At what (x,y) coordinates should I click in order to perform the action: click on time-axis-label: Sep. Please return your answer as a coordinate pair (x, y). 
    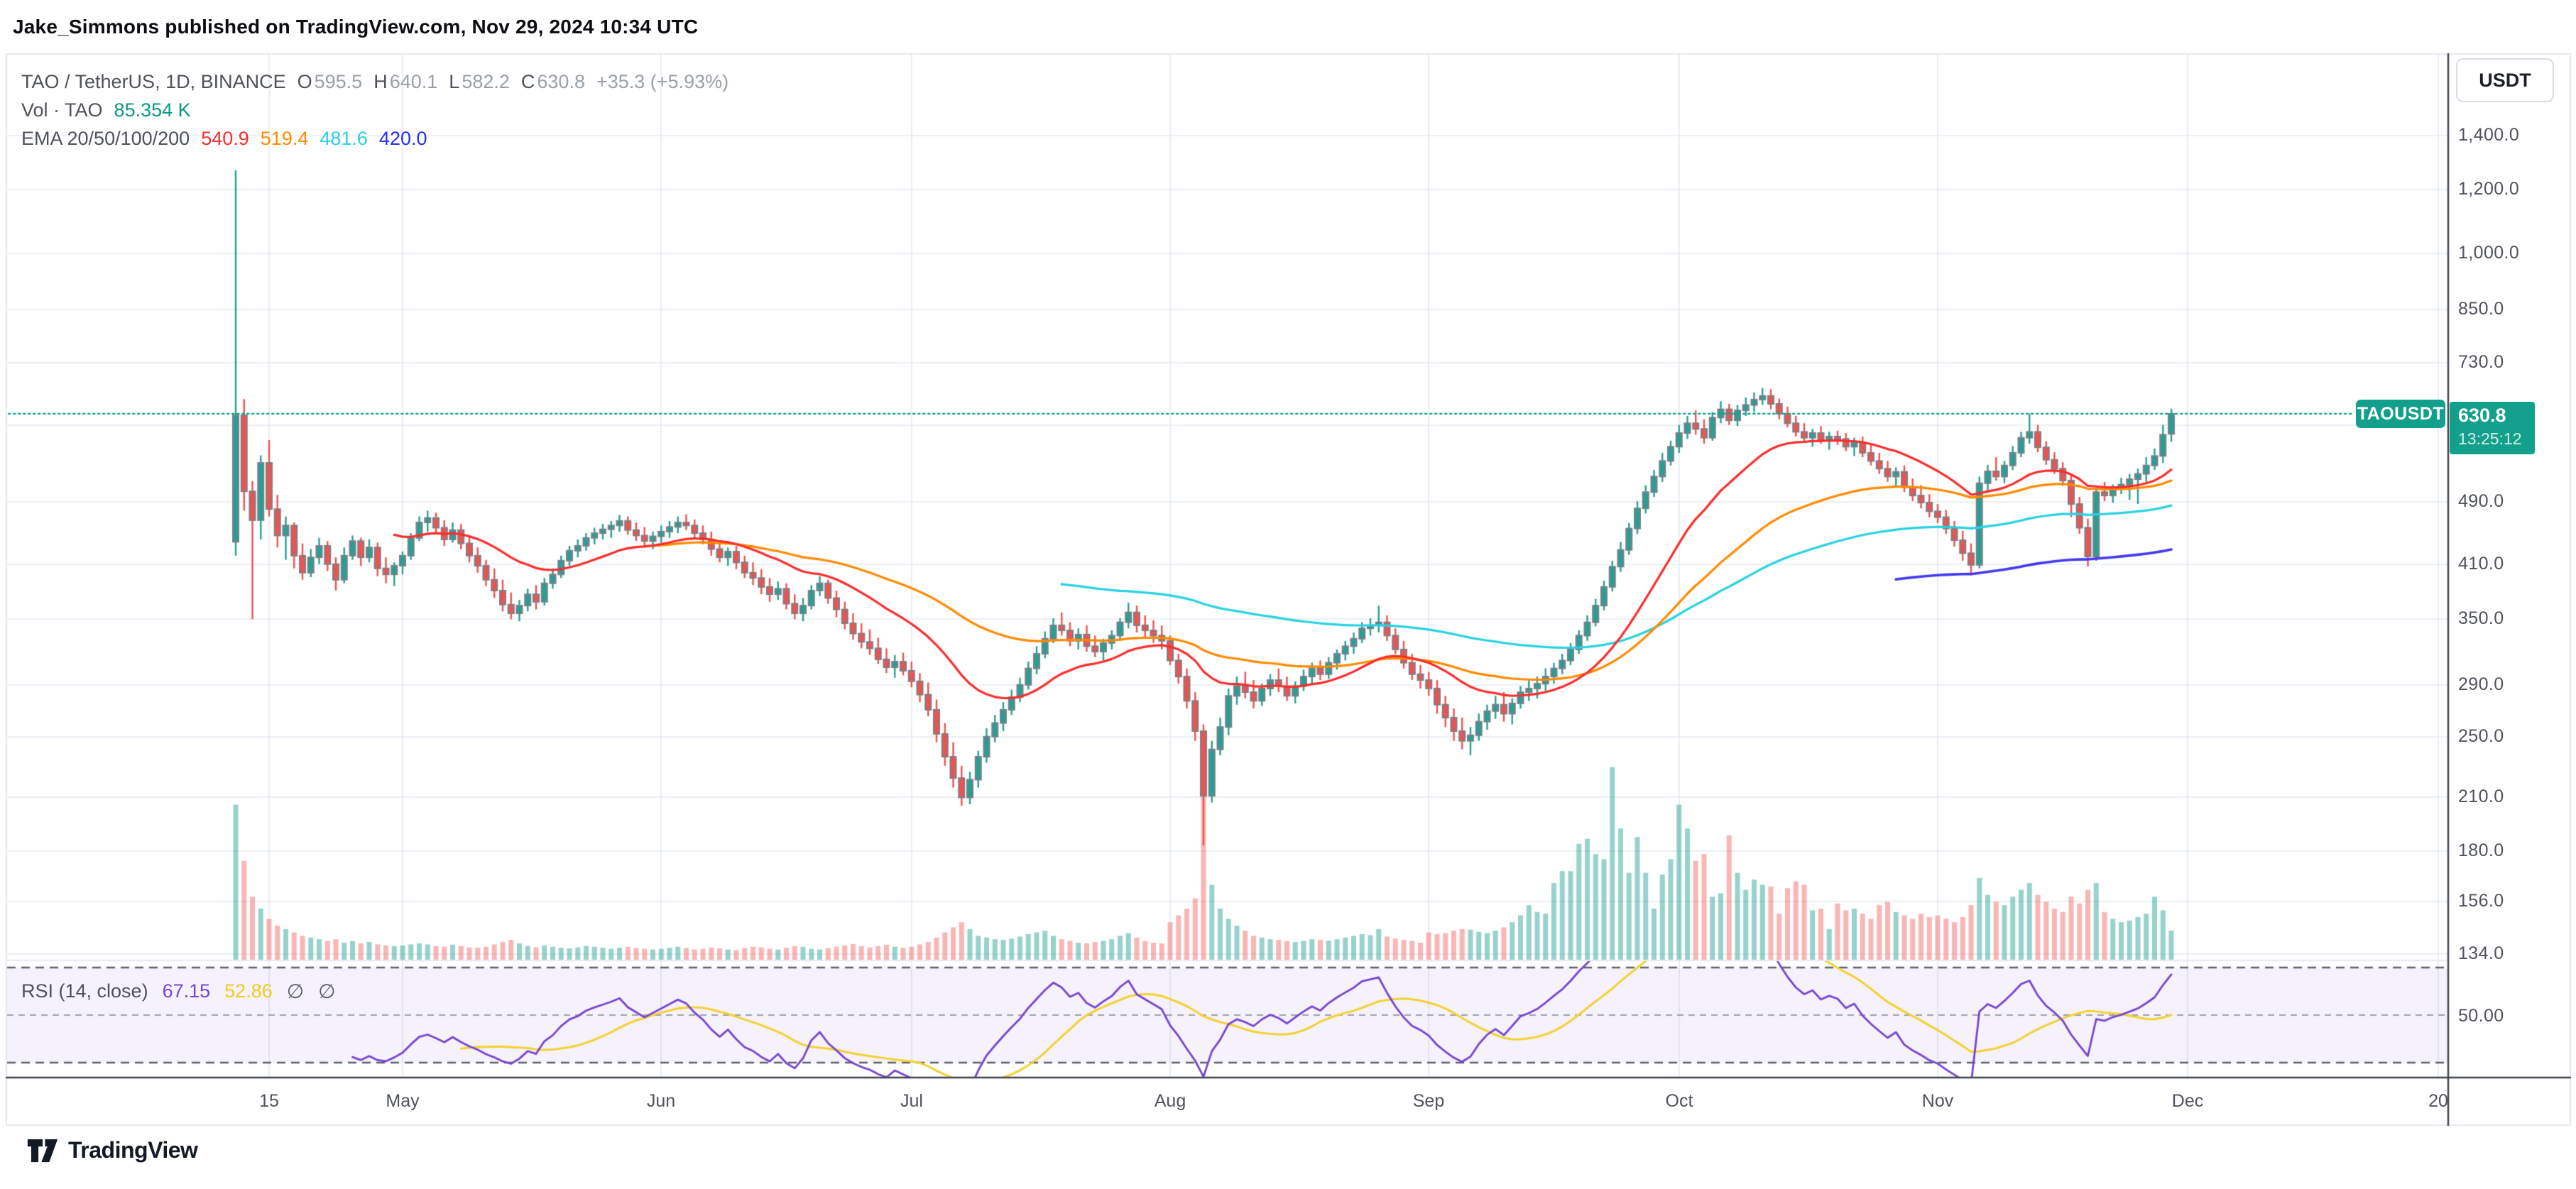
    Looking at the image, I should click on (1428, 1101).